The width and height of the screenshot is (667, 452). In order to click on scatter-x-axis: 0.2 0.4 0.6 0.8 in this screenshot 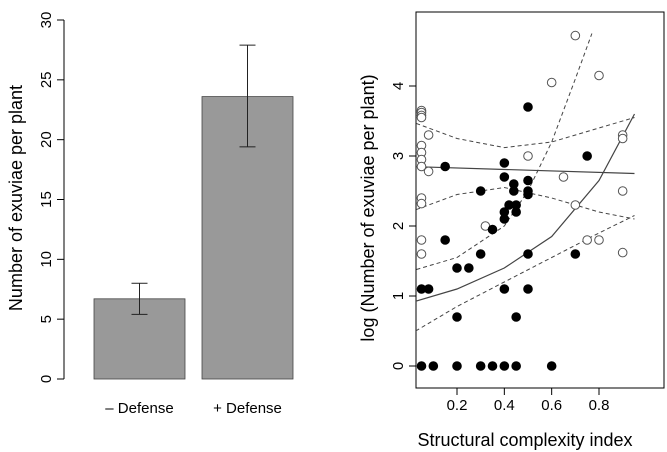, I will do `click(528, 401)`.